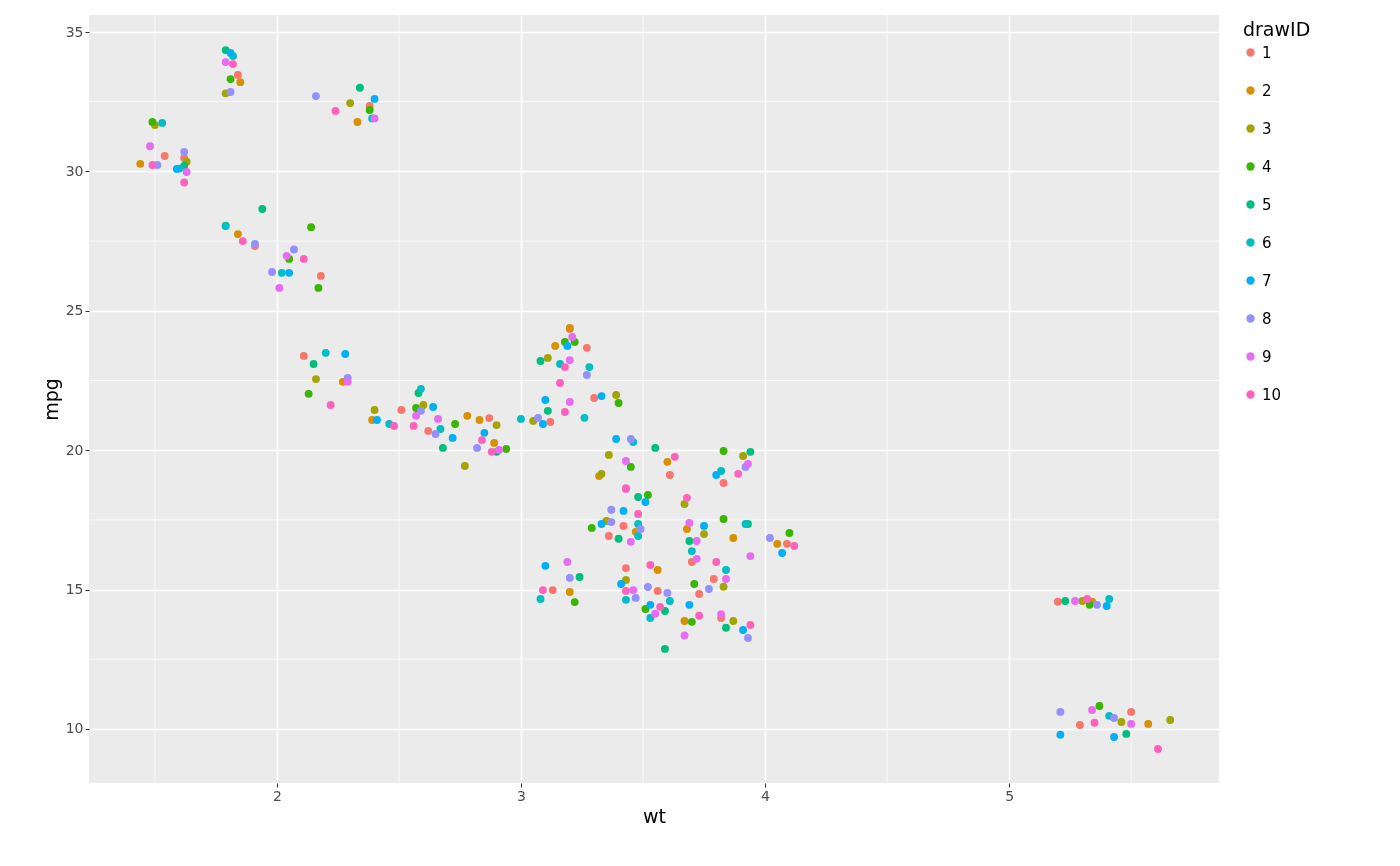  Describe the element at coordinates (74, 31) in the screenshot. I see `y-tick-label: 35` at that location.